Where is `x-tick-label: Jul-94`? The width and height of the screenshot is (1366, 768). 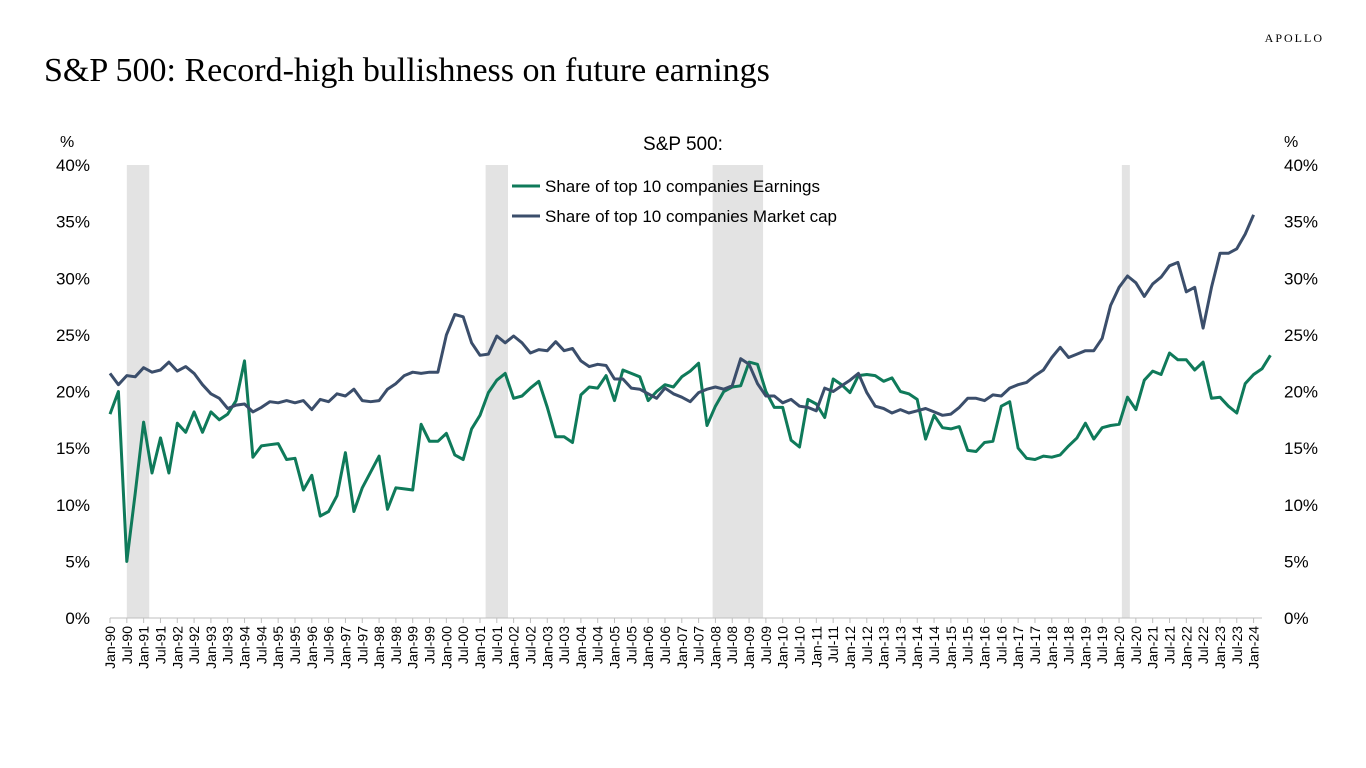 x-tick-label: Jul-94 is located at coordinates (261, 645).